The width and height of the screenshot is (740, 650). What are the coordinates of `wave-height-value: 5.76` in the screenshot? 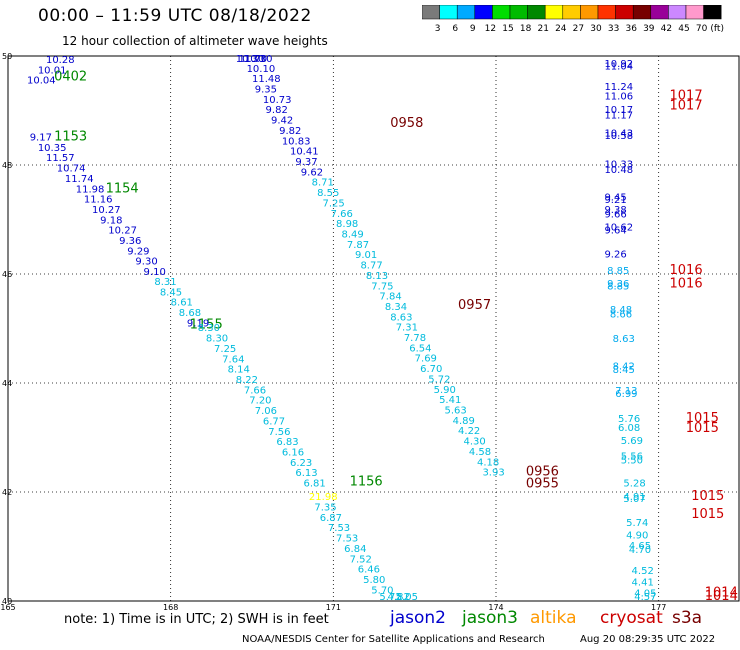 It's located at (629, 419).